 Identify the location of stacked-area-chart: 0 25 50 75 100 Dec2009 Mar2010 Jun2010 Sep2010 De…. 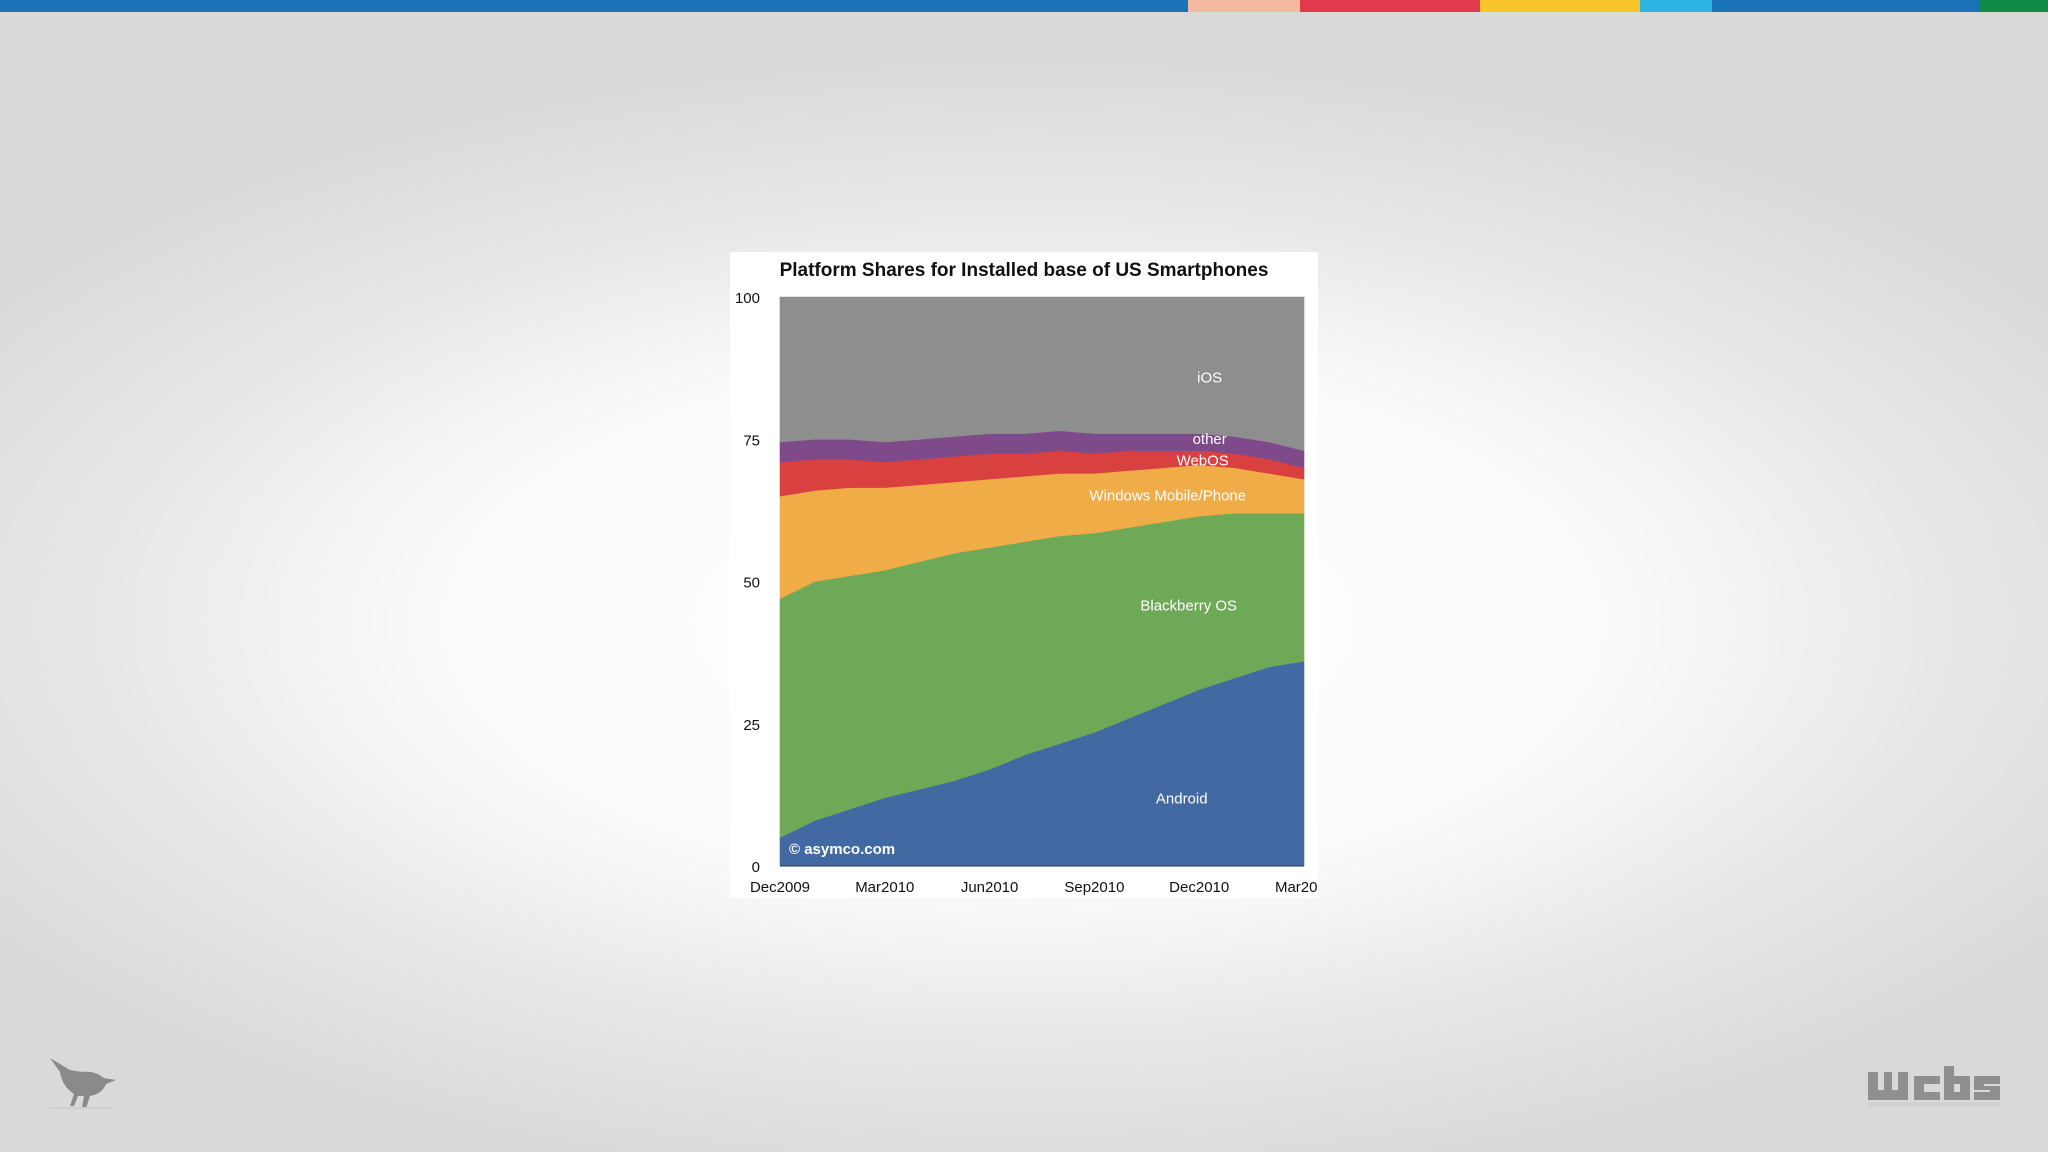
(1026, 593).